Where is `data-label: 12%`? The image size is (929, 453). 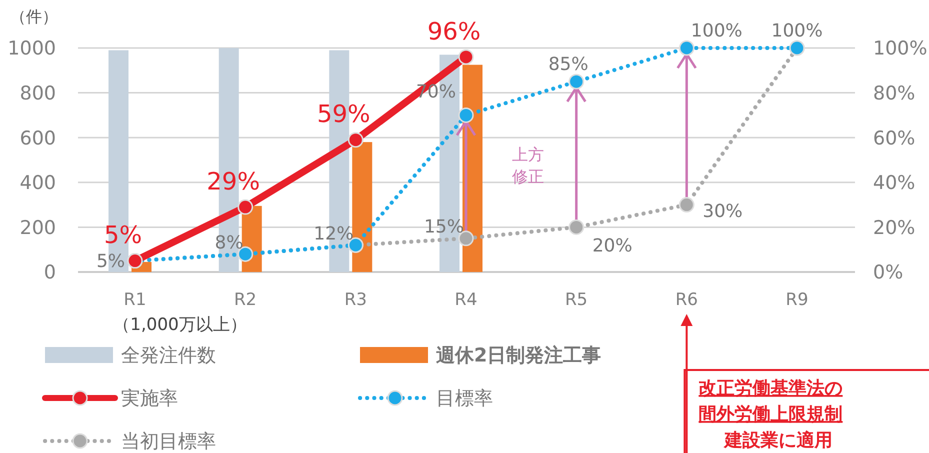 data-label: 12% is located at coordinates (334, 233).